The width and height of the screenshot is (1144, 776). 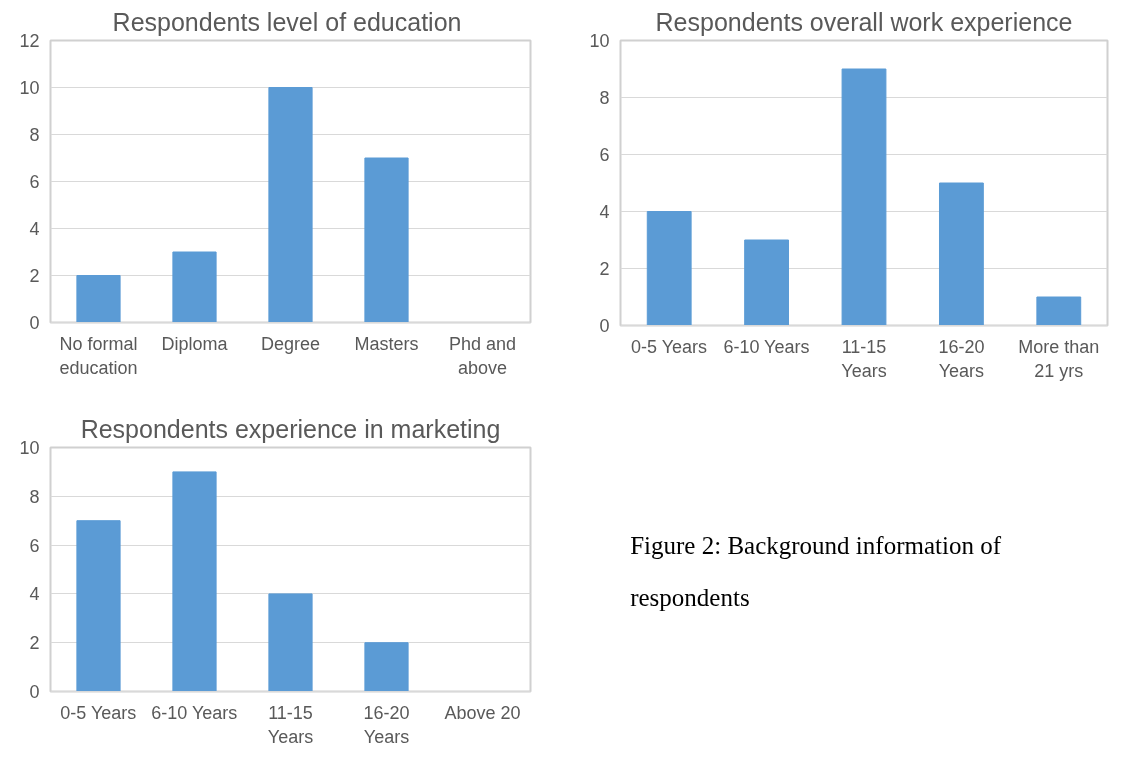 I want to click on chart-title: Respondents level of education, so click(x=287, y=21).